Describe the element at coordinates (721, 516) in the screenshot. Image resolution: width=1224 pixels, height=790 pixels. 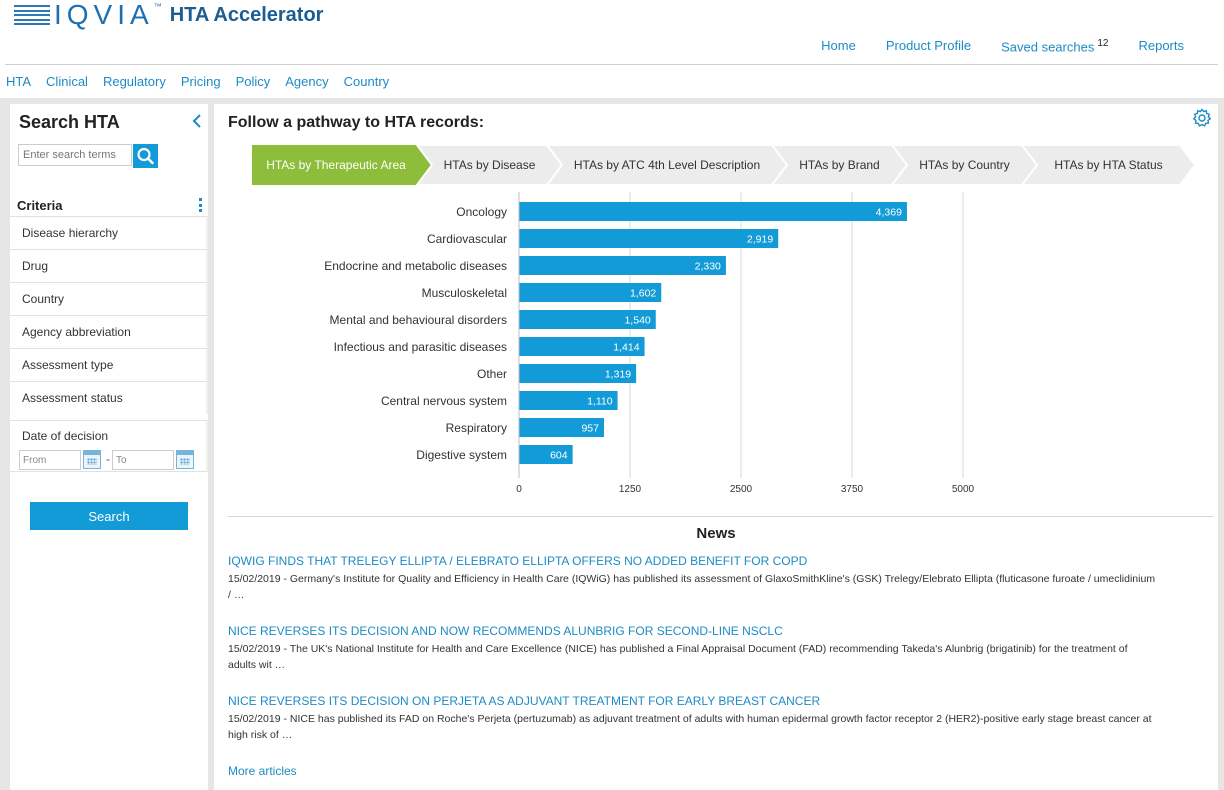
I see `news-divider` at that location.